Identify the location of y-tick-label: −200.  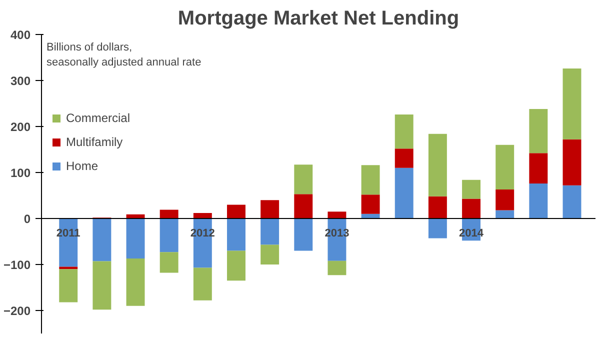
(17, 311).